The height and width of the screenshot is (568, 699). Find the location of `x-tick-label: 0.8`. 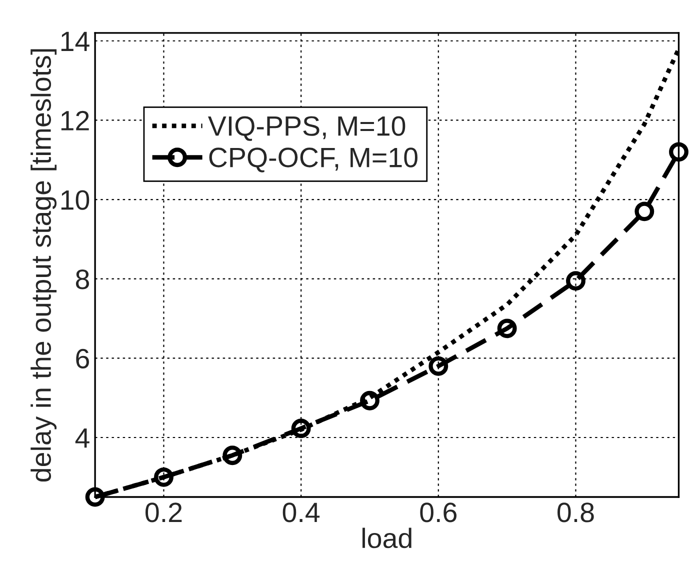

x-tick-label: 0.8 is located at coordinates (576, 512).